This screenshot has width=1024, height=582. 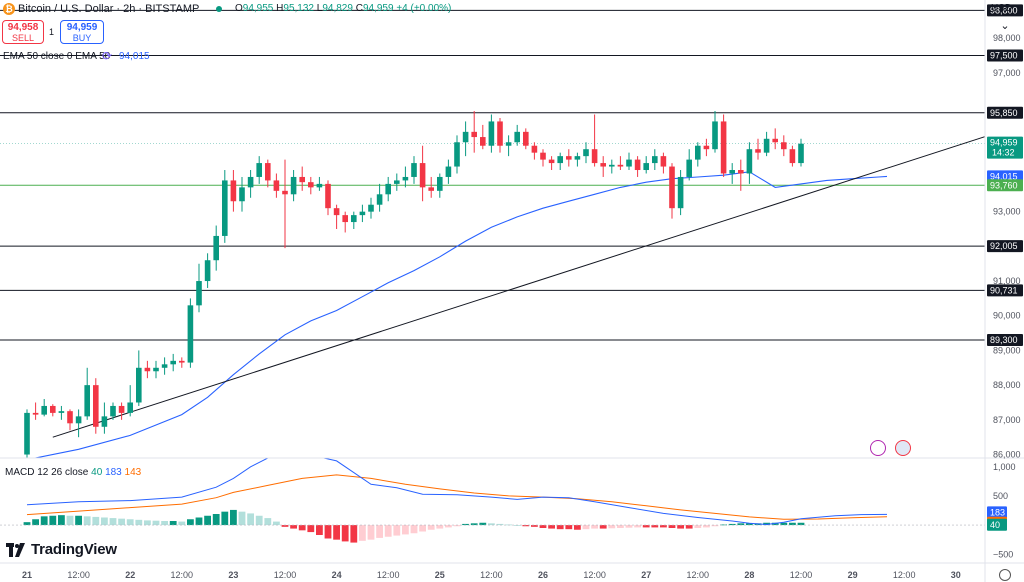 What do you see at coordinates (903, 448) in the screenshot?
I see `flag-us-icon` at bounding box center [903, 448].